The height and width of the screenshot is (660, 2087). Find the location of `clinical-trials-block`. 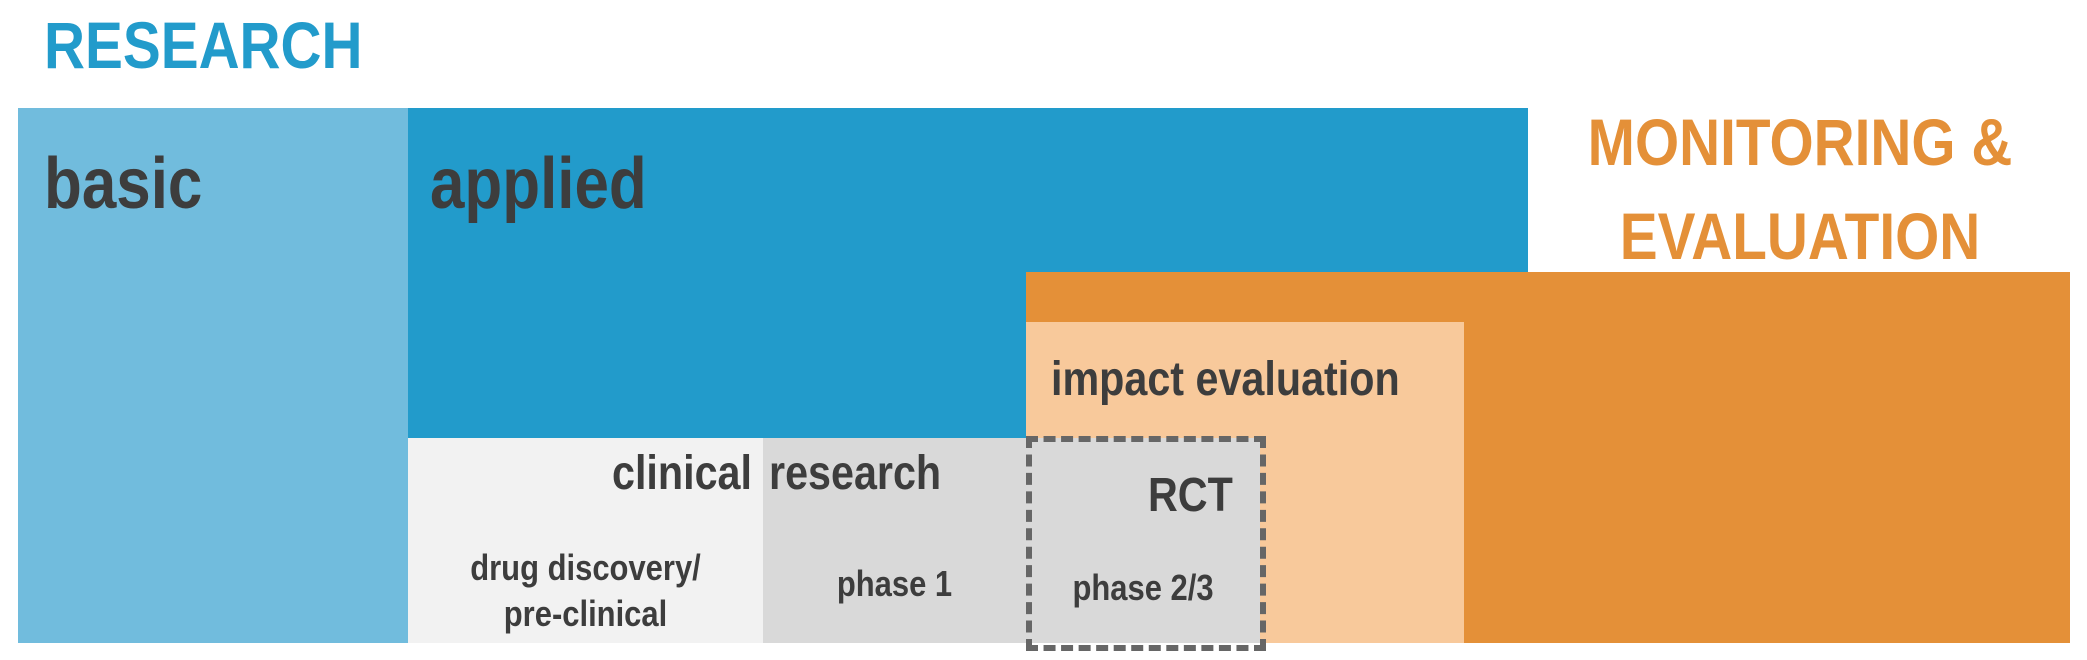

clinical-trials-block is located at coordinates (895, 540).